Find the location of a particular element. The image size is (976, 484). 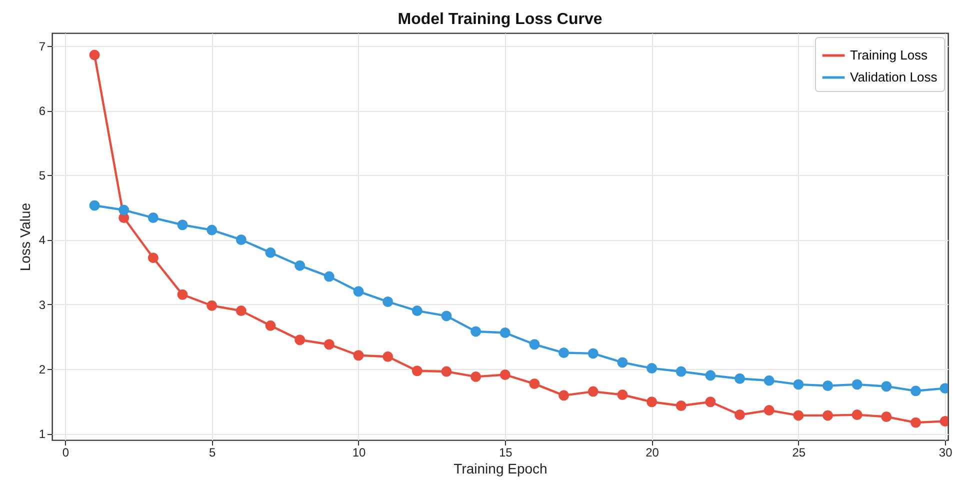

x-tick-label: 15 is located at coordinates (505, 453).